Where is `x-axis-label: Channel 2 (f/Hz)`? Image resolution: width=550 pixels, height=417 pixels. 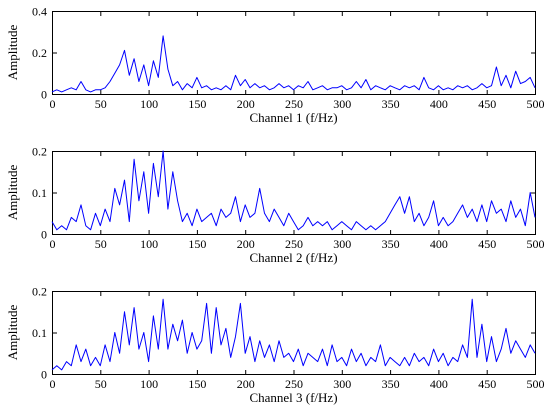
x-axis-label: Channel 2 (f/Hz) is located at coordinates (293, 257).